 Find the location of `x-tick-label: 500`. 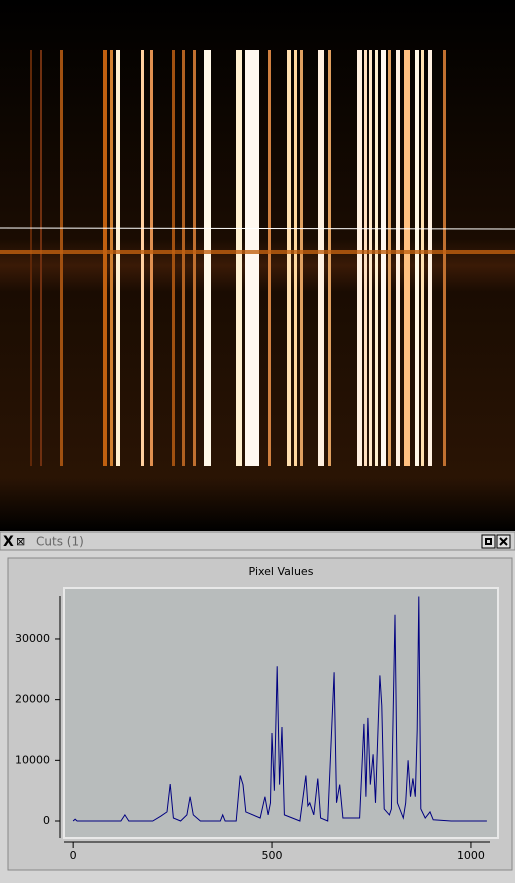

x-tick-label: 500 is located at coordinates (272, 855).